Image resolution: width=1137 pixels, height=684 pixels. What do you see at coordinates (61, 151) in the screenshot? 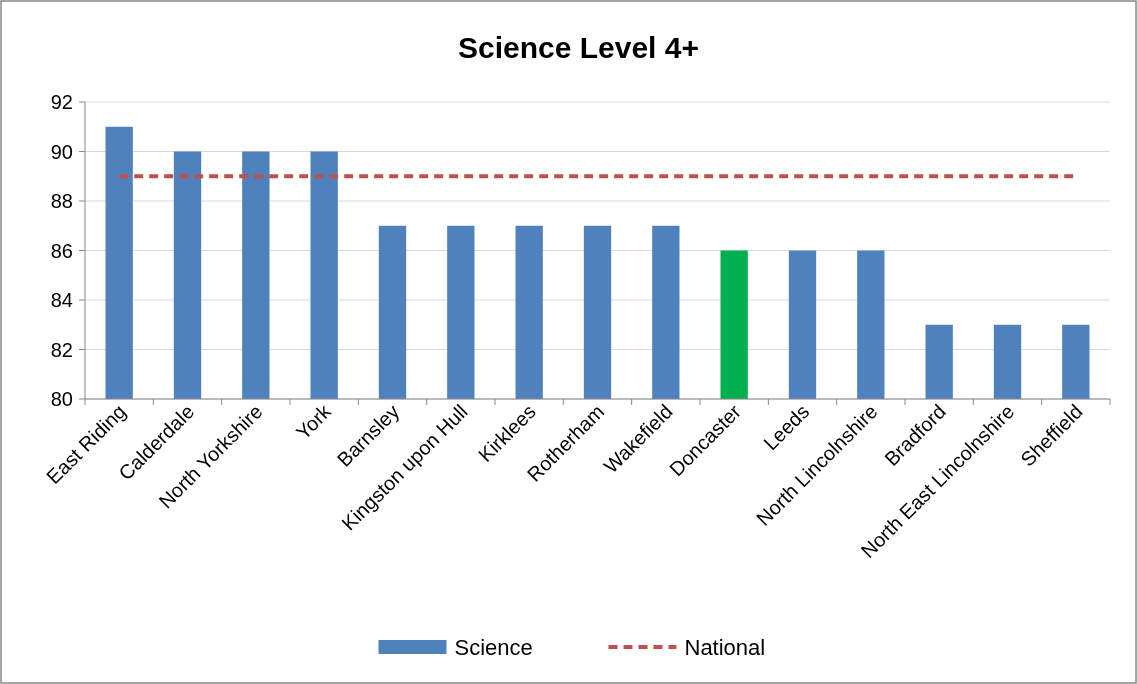
I see `y-tick-label: 90` at bounding box center [61, 151].